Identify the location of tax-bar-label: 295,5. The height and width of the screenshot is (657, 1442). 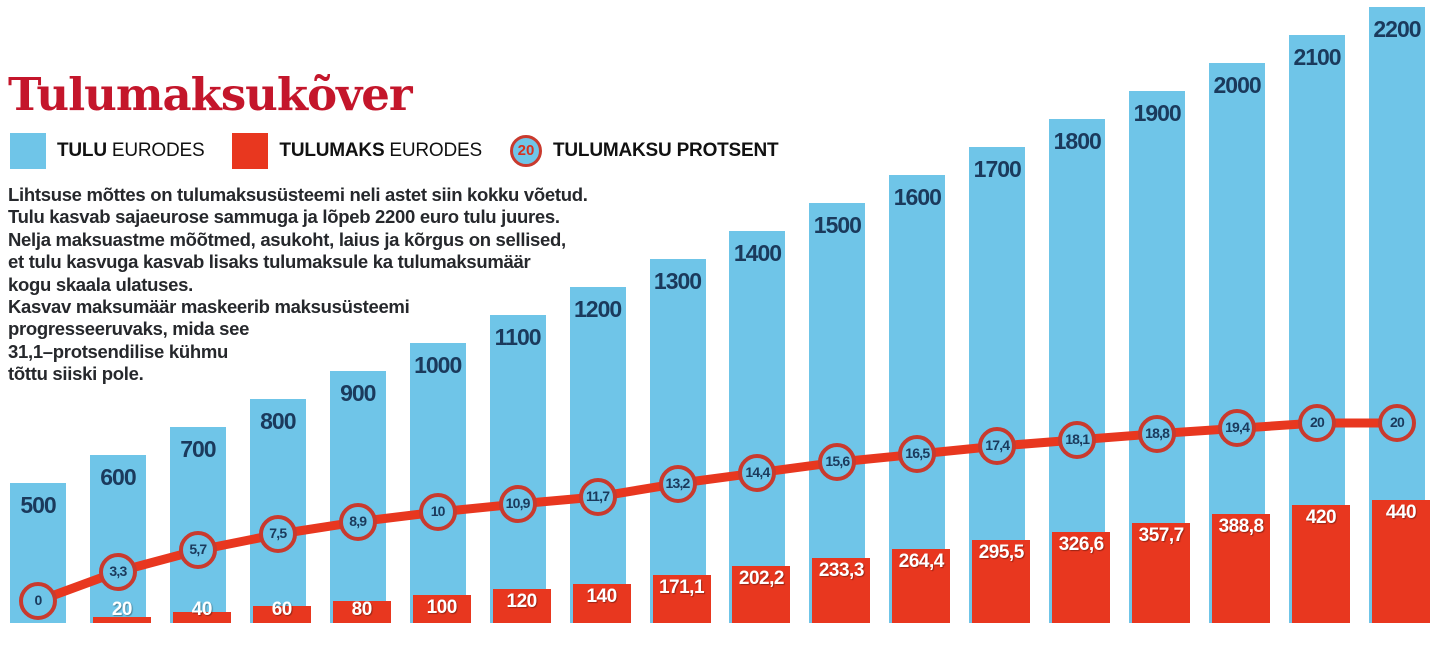
(1001, 553).